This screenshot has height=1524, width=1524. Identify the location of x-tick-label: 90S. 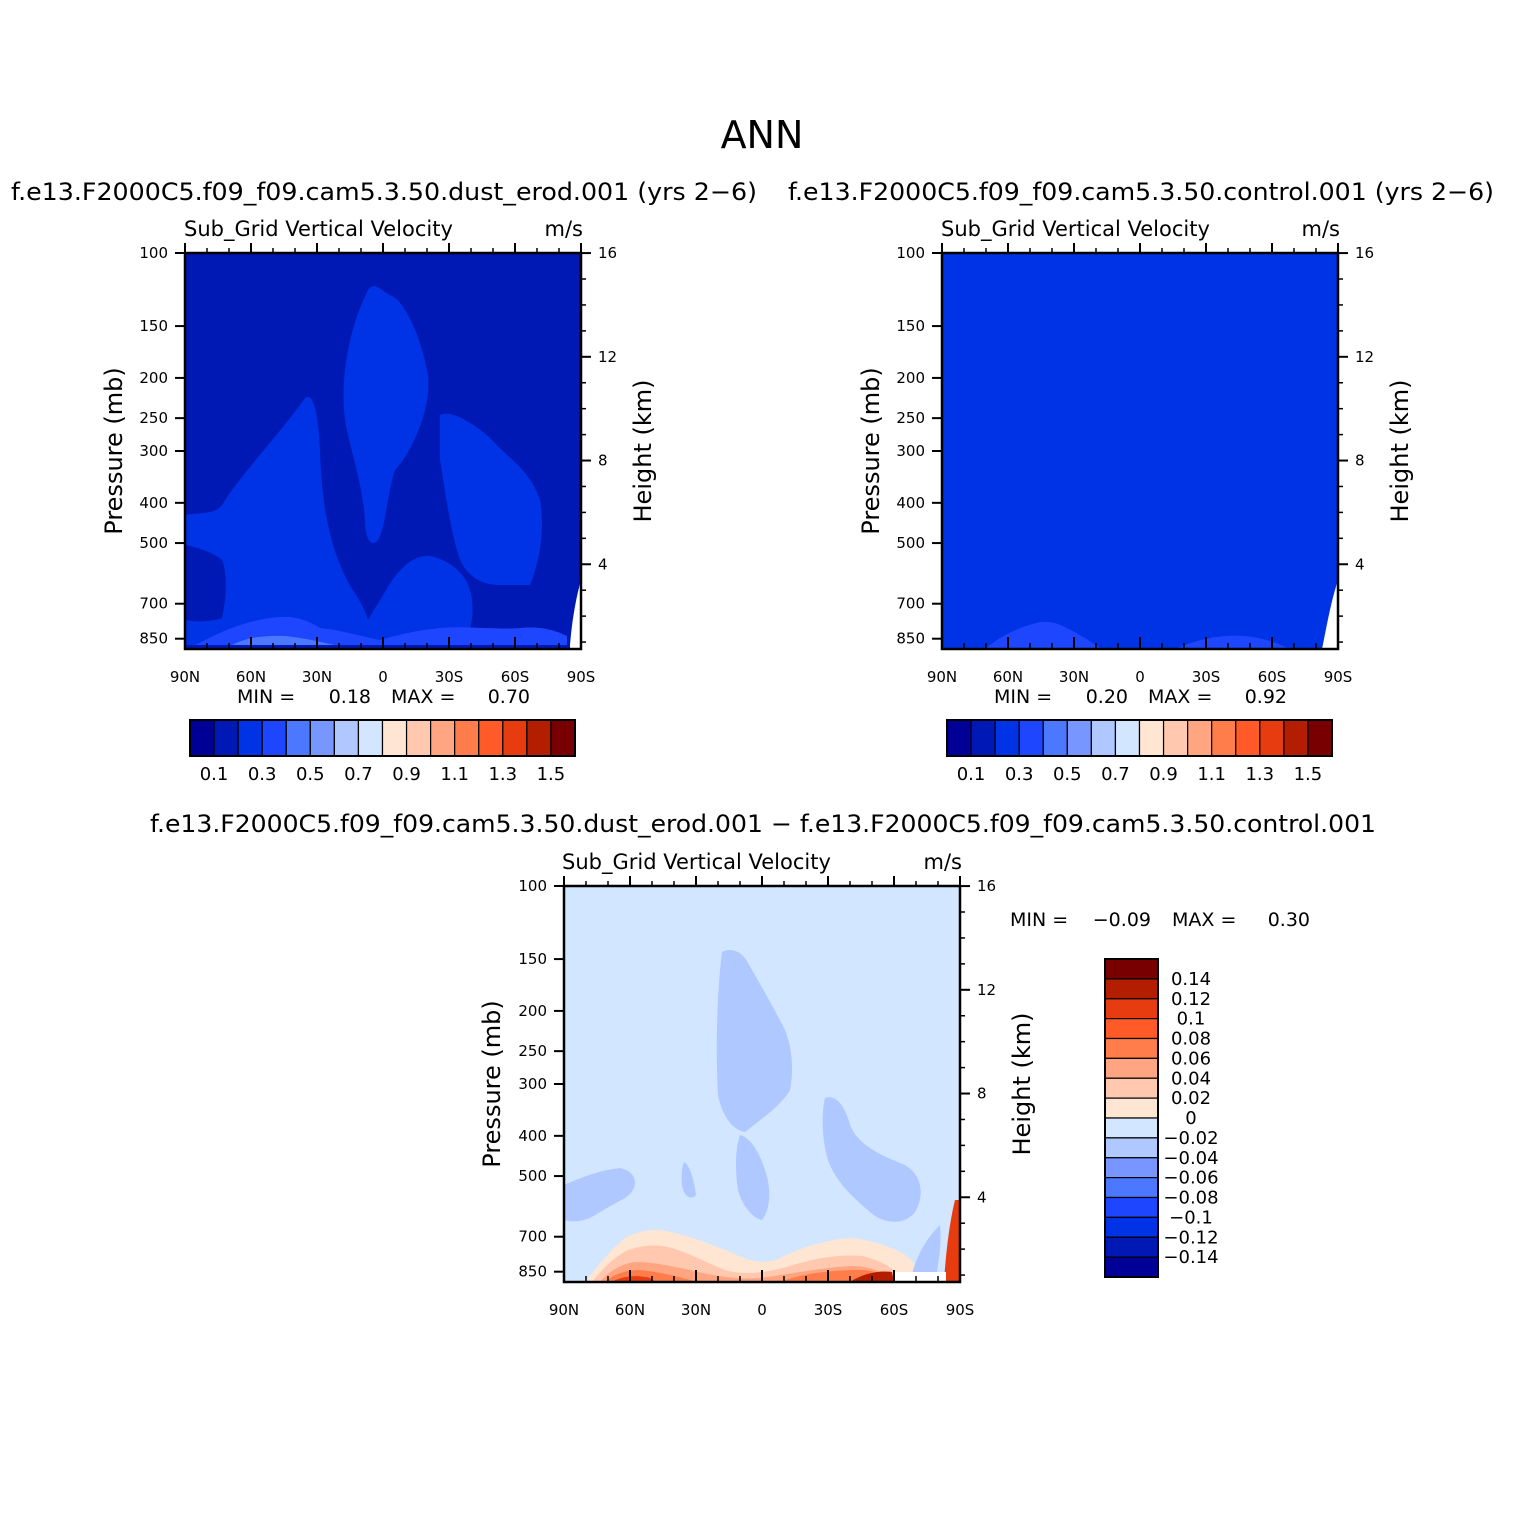
(1338, 677).